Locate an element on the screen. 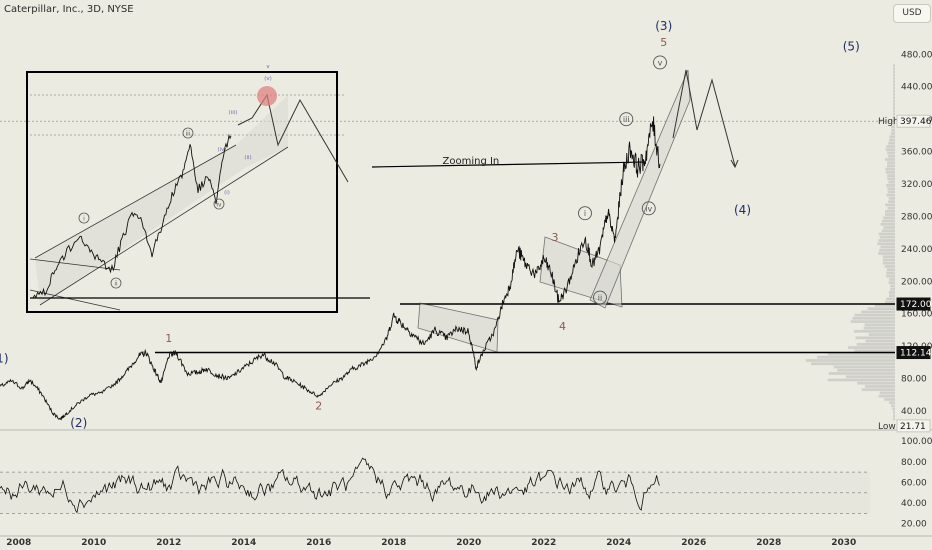 The height and width of the screenshot is (550, 932). annotation-label: Zooming In is located at coordinates (471, 161).